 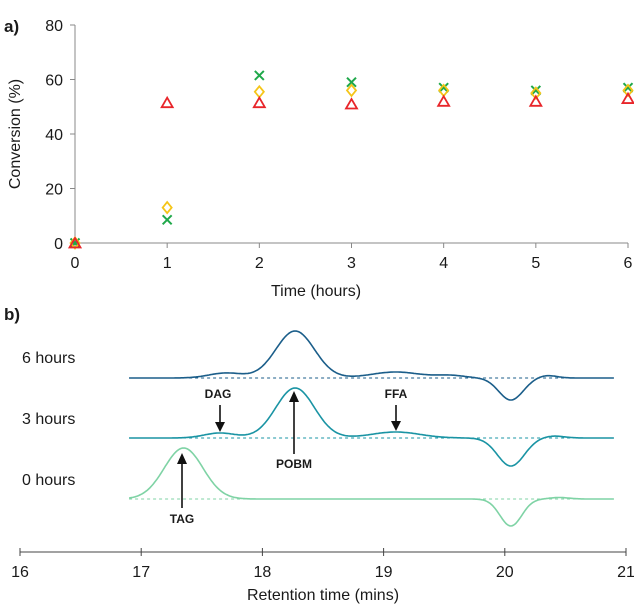 I want to click on annotation-ffa: FFA, so click(x=396, y=409).